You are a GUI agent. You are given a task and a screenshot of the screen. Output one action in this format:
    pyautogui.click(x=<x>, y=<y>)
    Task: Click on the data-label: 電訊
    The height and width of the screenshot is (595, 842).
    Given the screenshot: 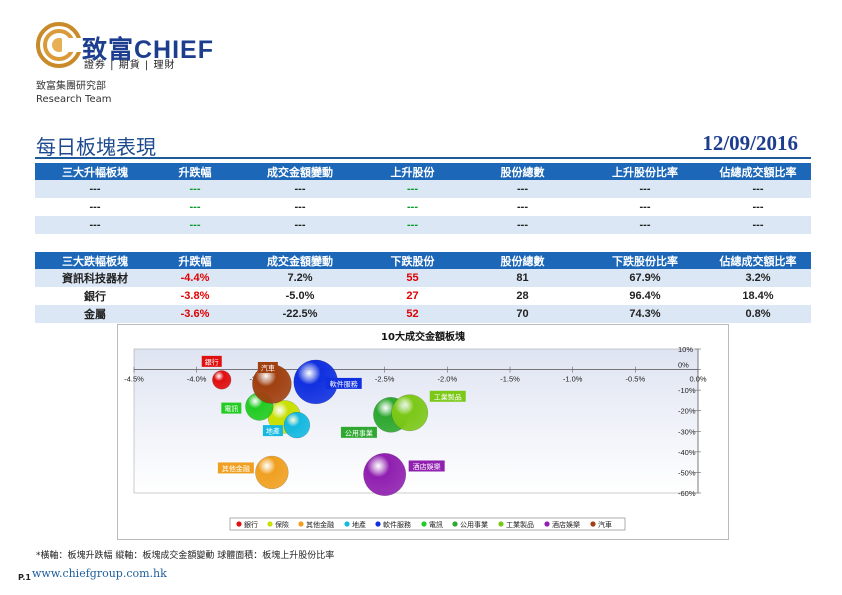 What is the action you would take?
    pyautogui.click(x=231, y=408)
    